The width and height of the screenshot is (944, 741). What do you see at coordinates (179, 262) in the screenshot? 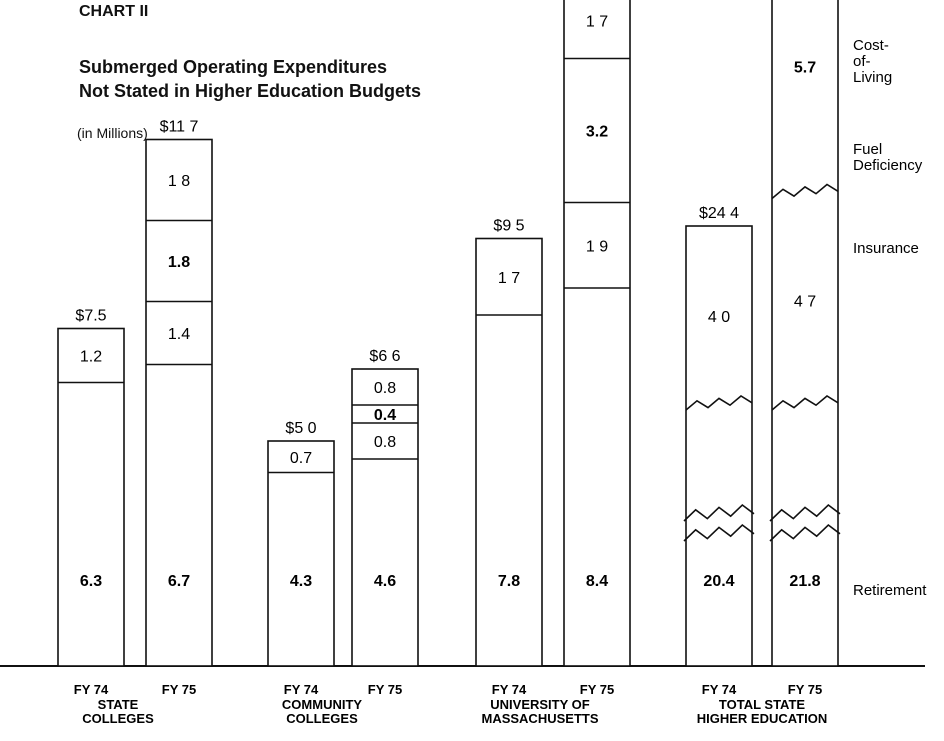
I see `segment-value-label: 1.8` at bounding box center [179, 262].